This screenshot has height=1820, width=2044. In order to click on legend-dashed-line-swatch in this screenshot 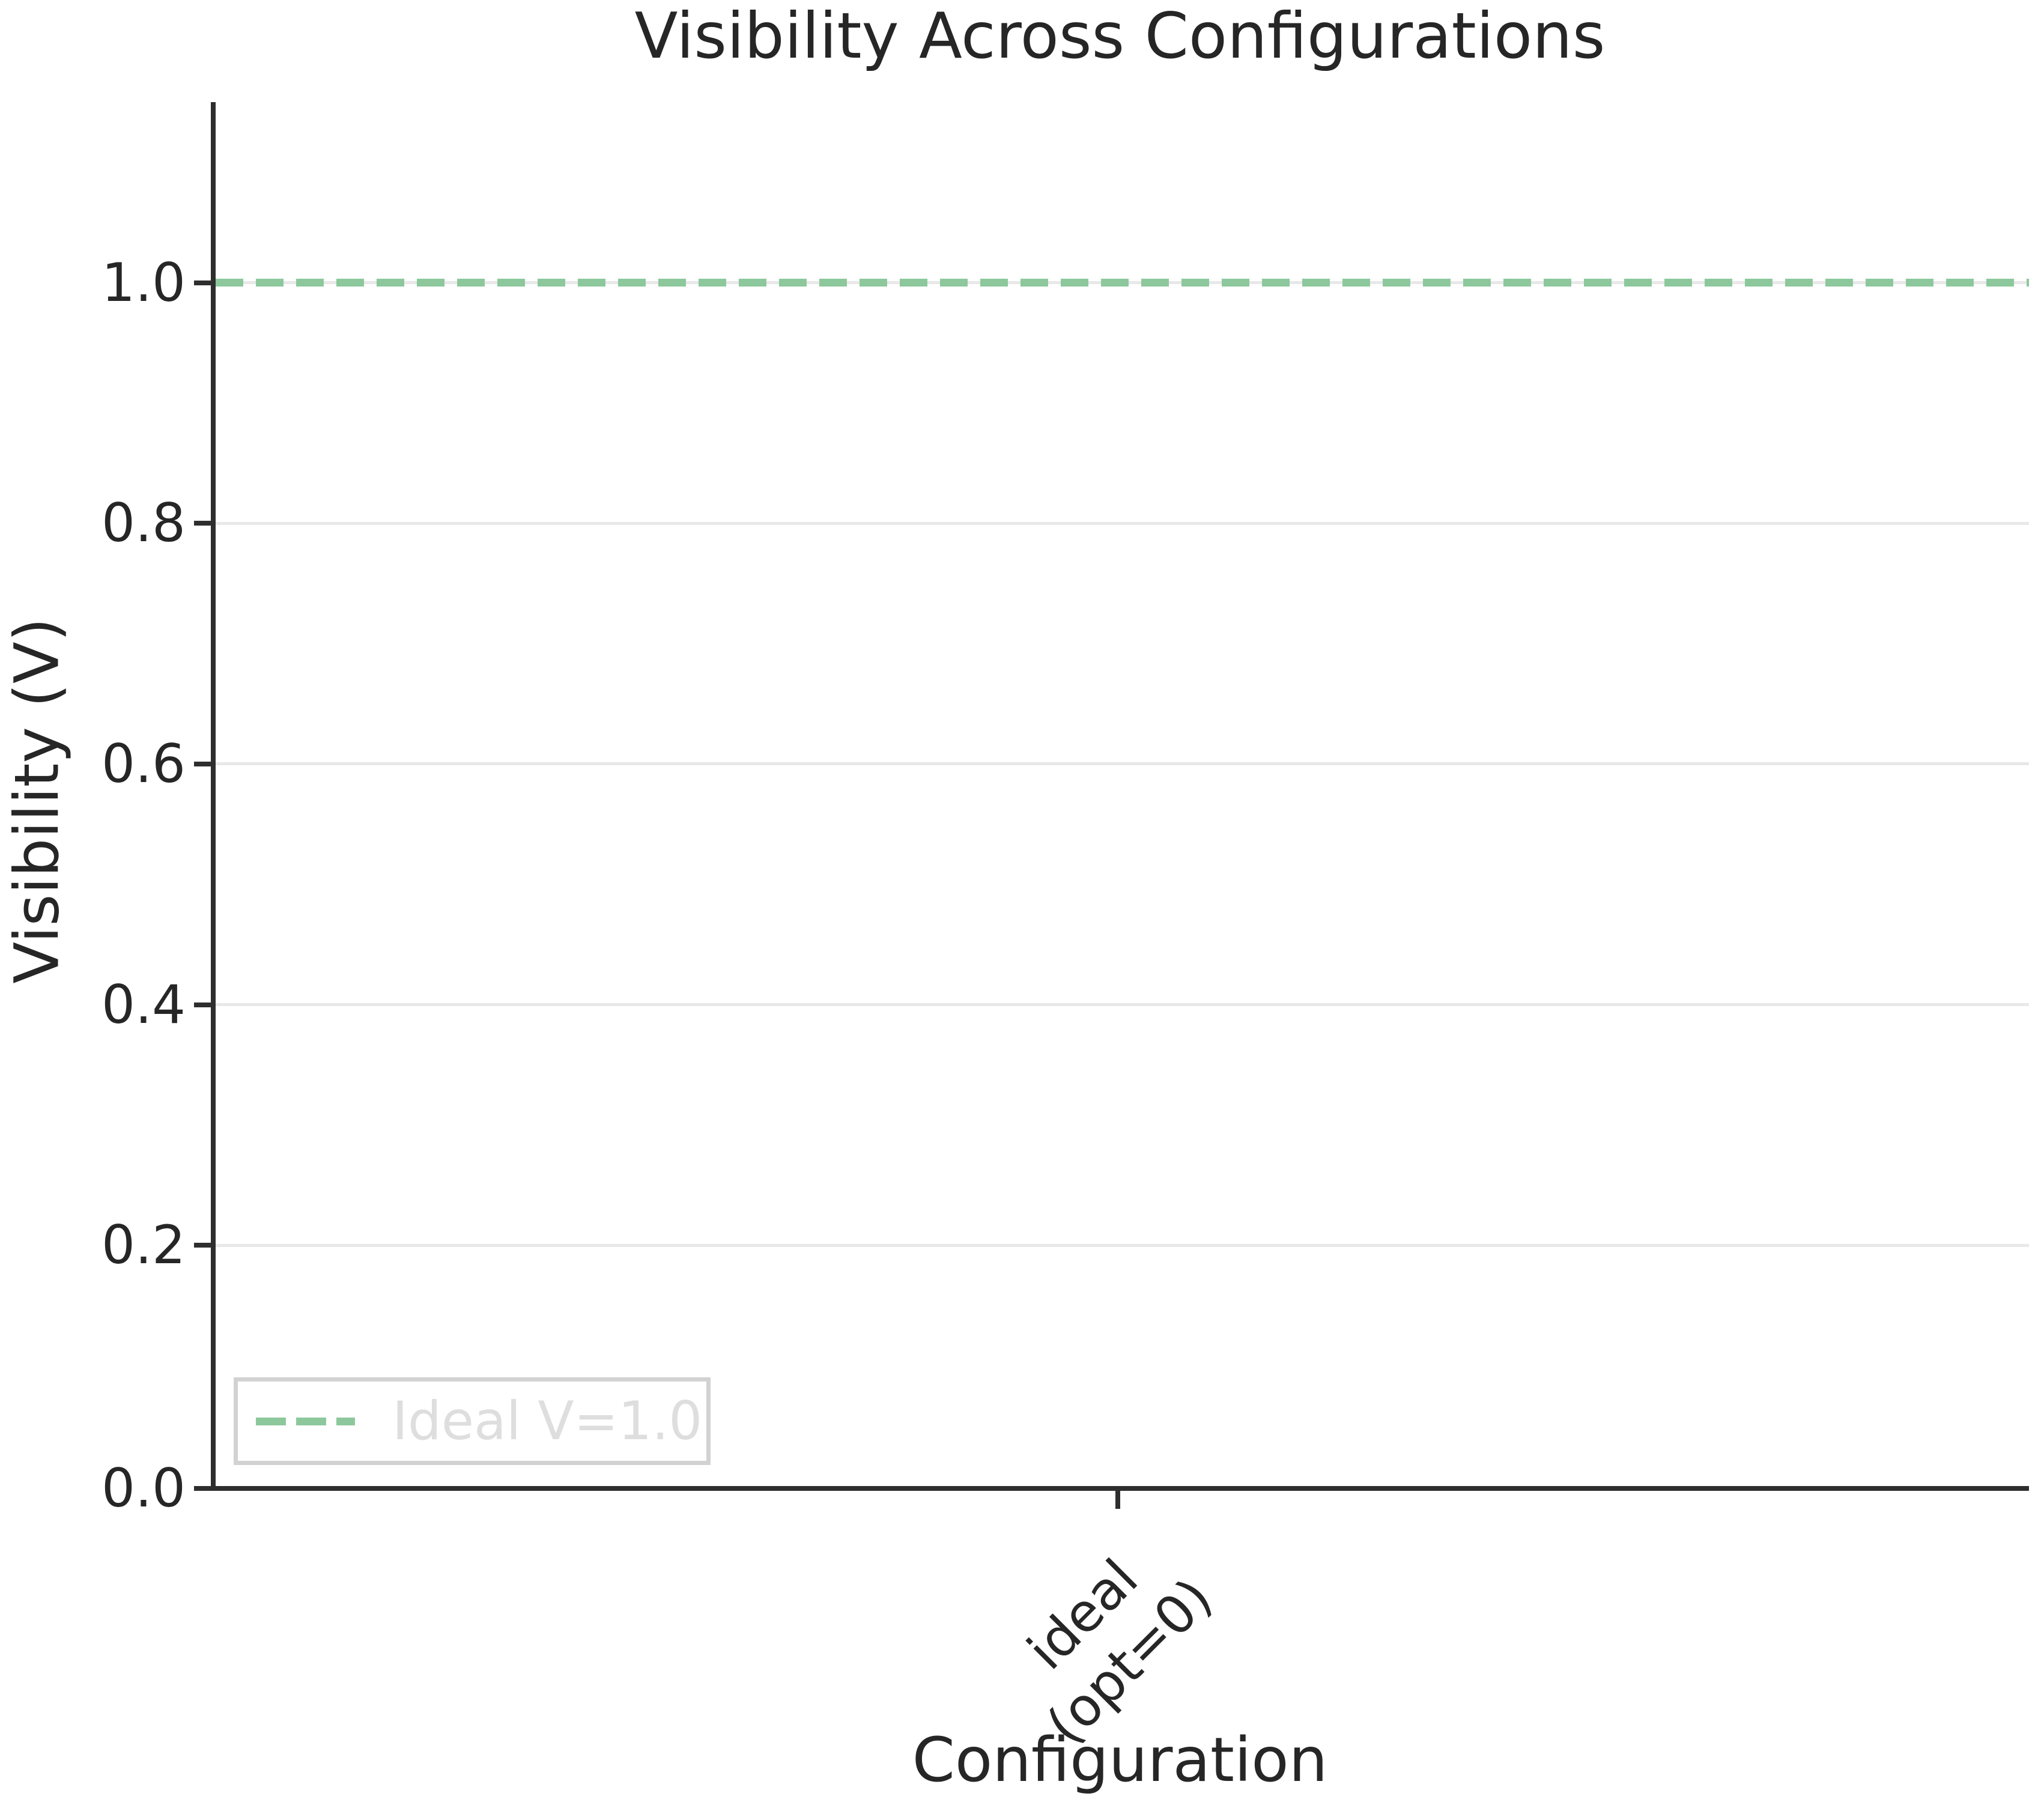, I will do `click(305, 1421)`.